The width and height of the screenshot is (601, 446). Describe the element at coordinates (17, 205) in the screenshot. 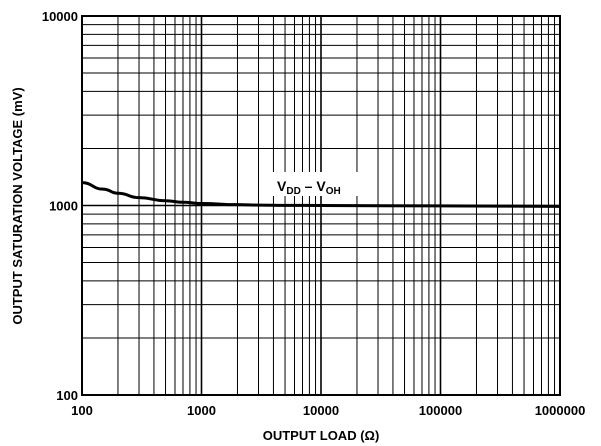

I see `y-axis-label: OUTPUT SATURATION VOLTAGE (mV)` at that location.